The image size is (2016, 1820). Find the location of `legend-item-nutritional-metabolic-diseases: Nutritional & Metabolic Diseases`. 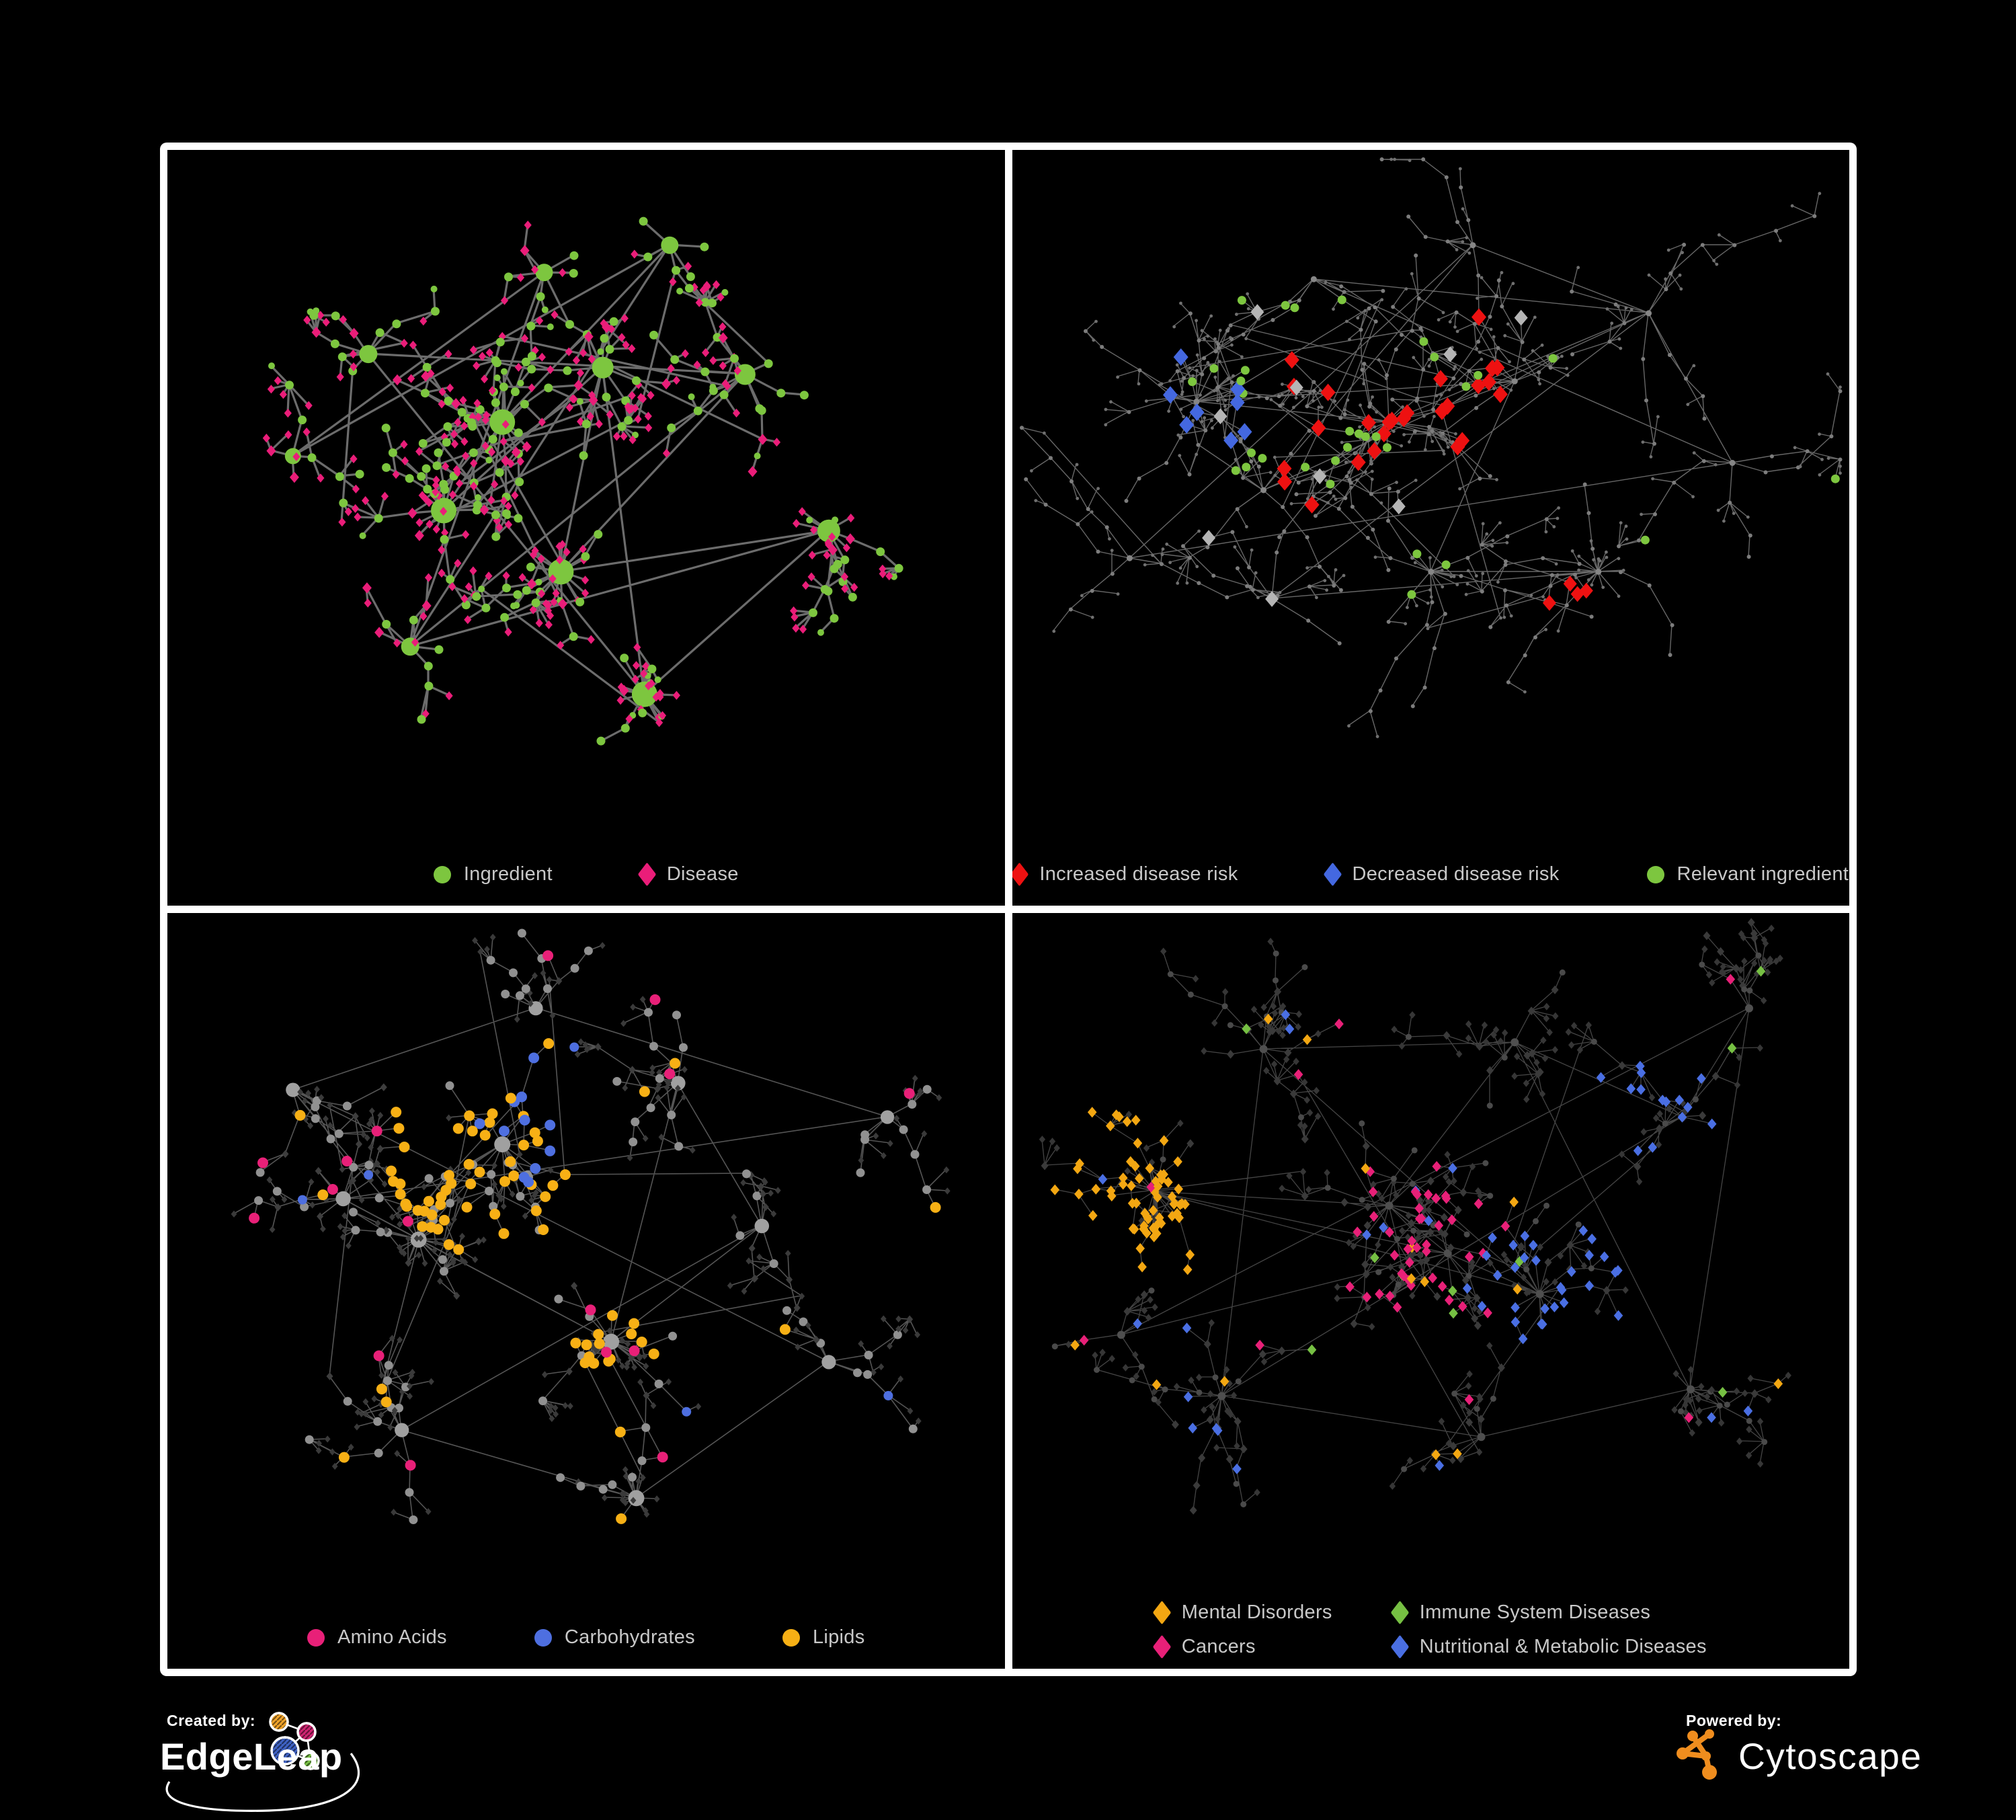

legend-item-nutritional-metabolic-diseases: Nutritional & Metabolic Diseases is located at coordinates (1548, 1646).